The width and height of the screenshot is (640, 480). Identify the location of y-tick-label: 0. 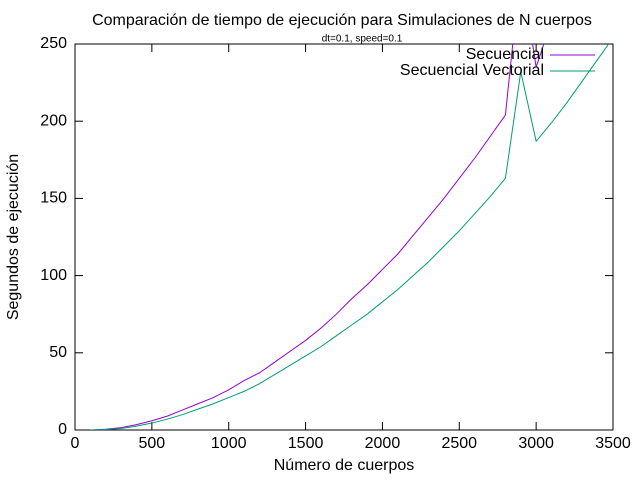
(62, 429).